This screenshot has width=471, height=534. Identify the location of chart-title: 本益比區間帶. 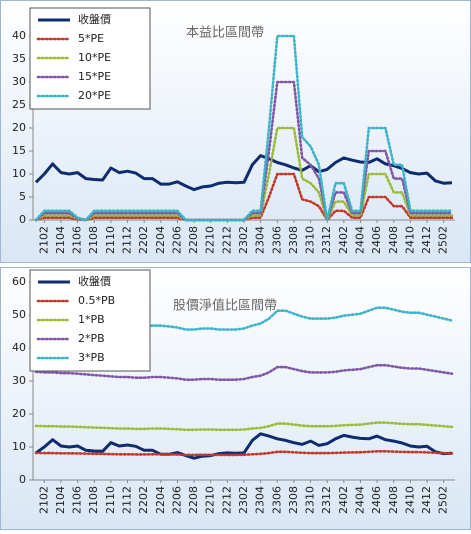
(225, 33).